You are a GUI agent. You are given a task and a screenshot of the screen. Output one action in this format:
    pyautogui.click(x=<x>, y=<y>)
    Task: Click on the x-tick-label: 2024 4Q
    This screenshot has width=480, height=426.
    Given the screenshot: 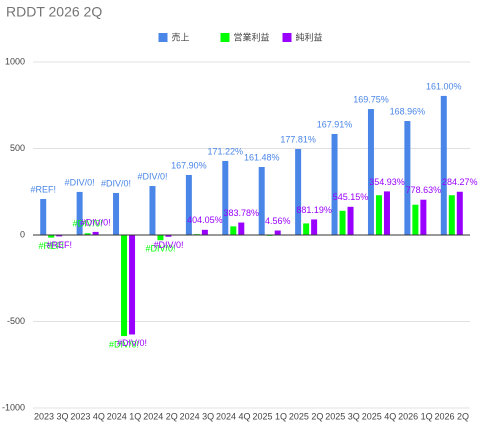 What is the action you would take?
    pyautogui.click(x=233, y=416)
    